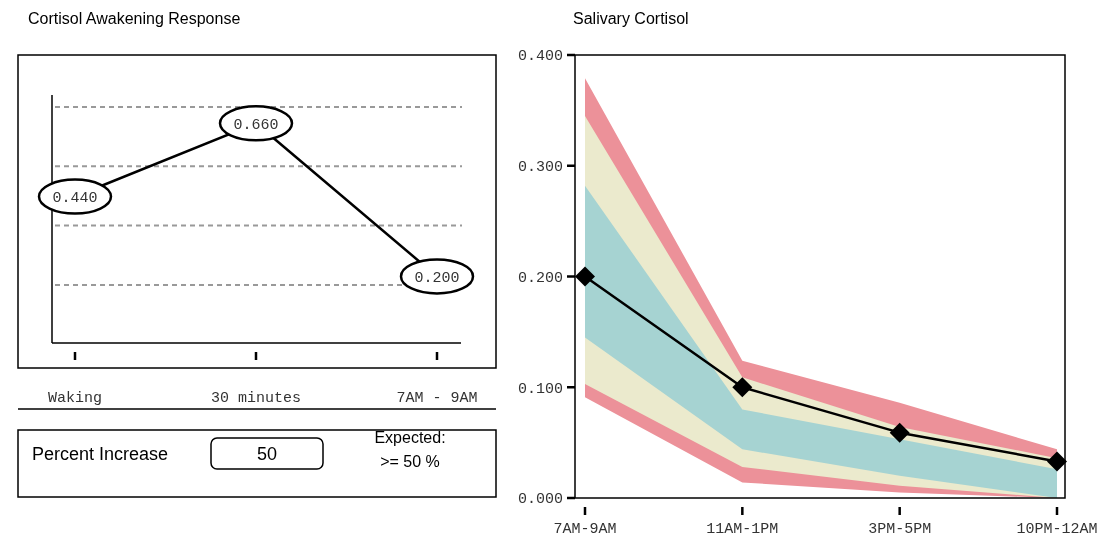 The height and width of the screenshot is (539, 1118). I want to click on chart-title: Cortisol Awakening Response, so click(134, 18).